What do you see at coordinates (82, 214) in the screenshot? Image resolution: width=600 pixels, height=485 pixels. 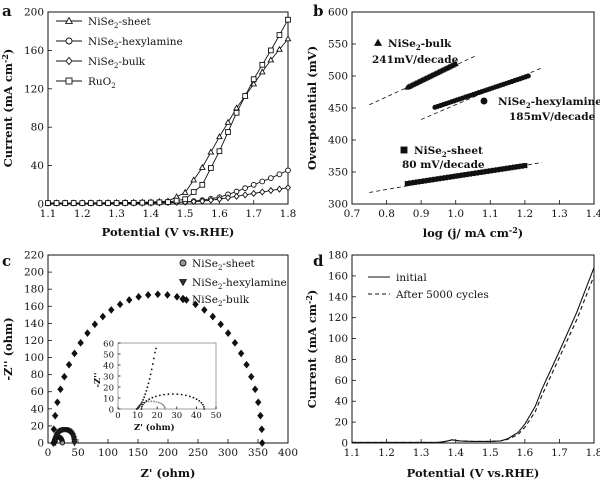 I see `x-tick-label-1-2: 1.2` at bounding box center [82, 214].